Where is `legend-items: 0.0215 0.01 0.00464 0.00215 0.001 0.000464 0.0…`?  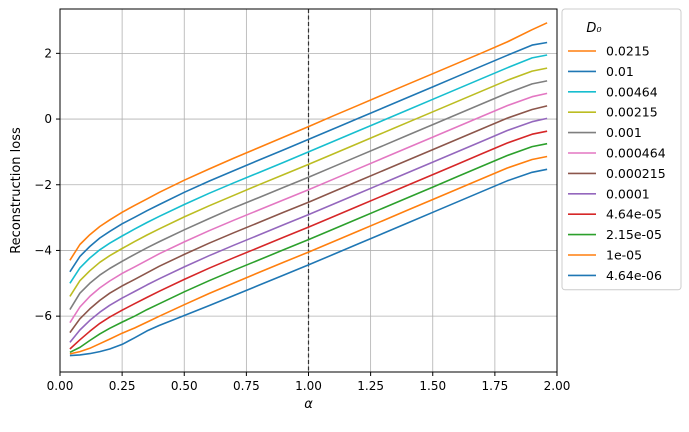
legend-items: 0.0215 0.01 0.00464 0.00215 0.001 0.000464 0.0… is located at coordinates (617, 163).